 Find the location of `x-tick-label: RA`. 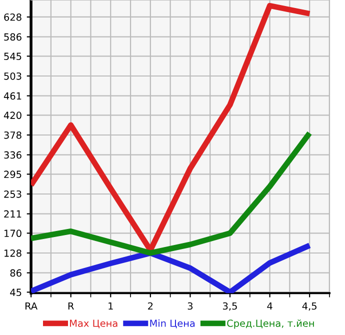

x-tick-label: RA is located at coordinates (31, 306).